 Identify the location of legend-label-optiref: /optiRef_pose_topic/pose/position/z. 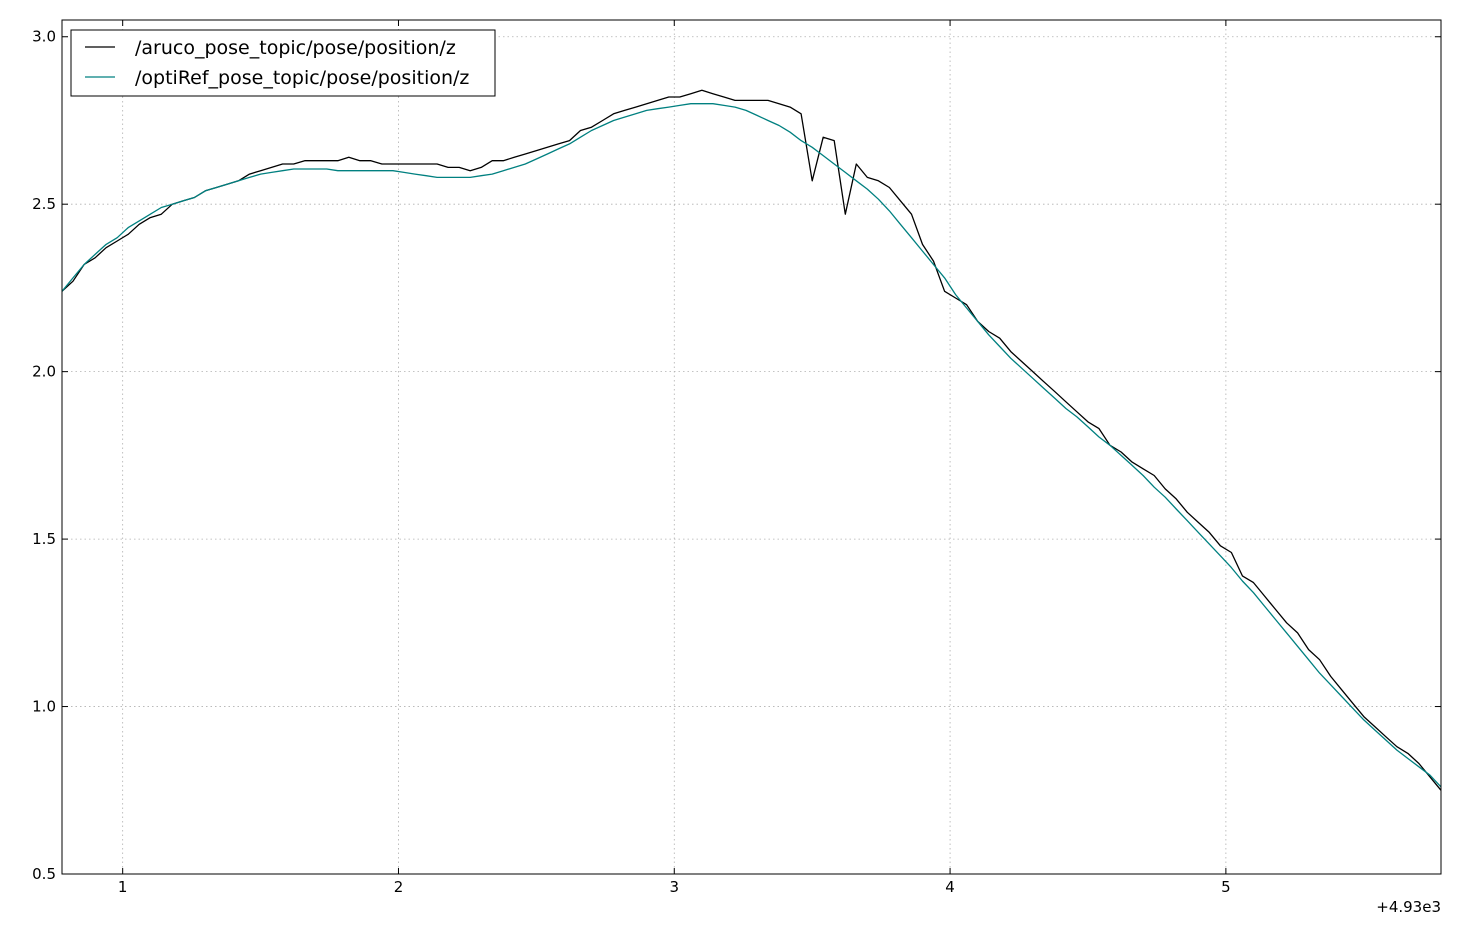
(302, 78).